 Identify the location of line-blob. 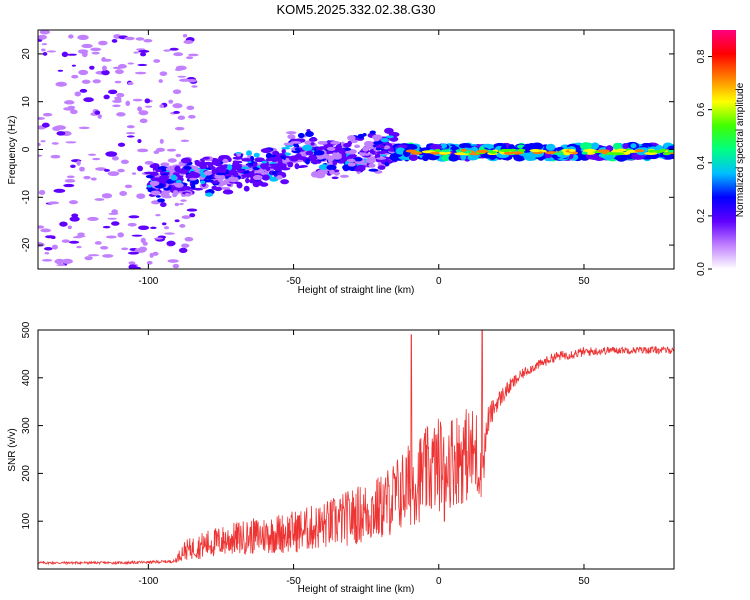
(413, 158).